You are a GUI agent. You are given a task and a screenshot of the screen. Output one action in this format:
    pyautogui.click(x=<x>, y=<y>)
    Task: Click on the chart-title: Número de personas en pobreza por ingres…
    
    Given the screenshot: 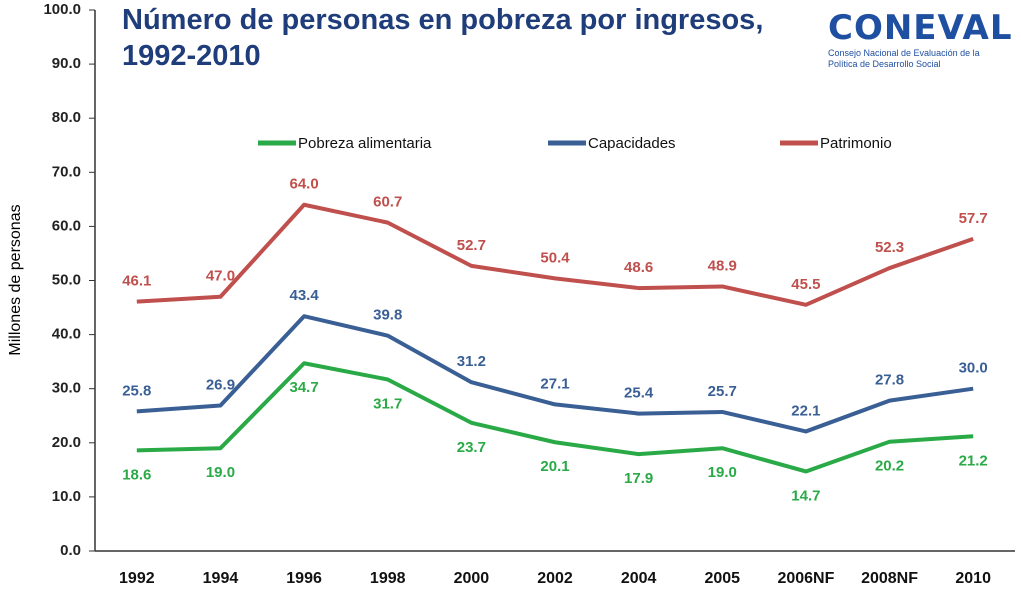 What is the action you would take?
    pyautogui.click(x=443, y=38)
    